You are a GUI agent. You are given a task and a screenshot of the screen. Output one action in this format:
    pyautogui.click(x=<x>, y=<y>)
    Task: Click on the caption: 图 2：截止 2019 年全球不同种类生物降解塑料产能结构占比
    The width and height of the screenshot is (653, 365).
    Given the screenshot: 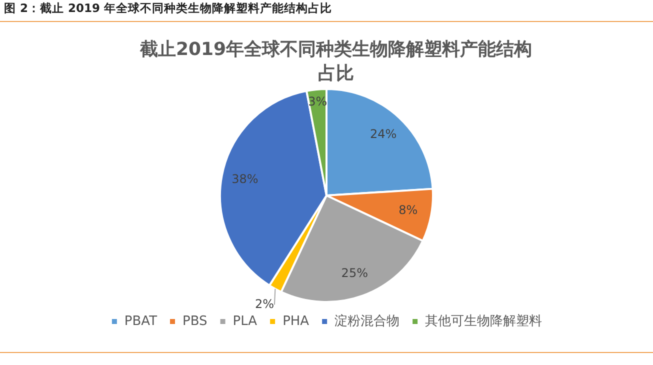 What is the action you would take?
    pyautogui.click(x=168, y=8)
    